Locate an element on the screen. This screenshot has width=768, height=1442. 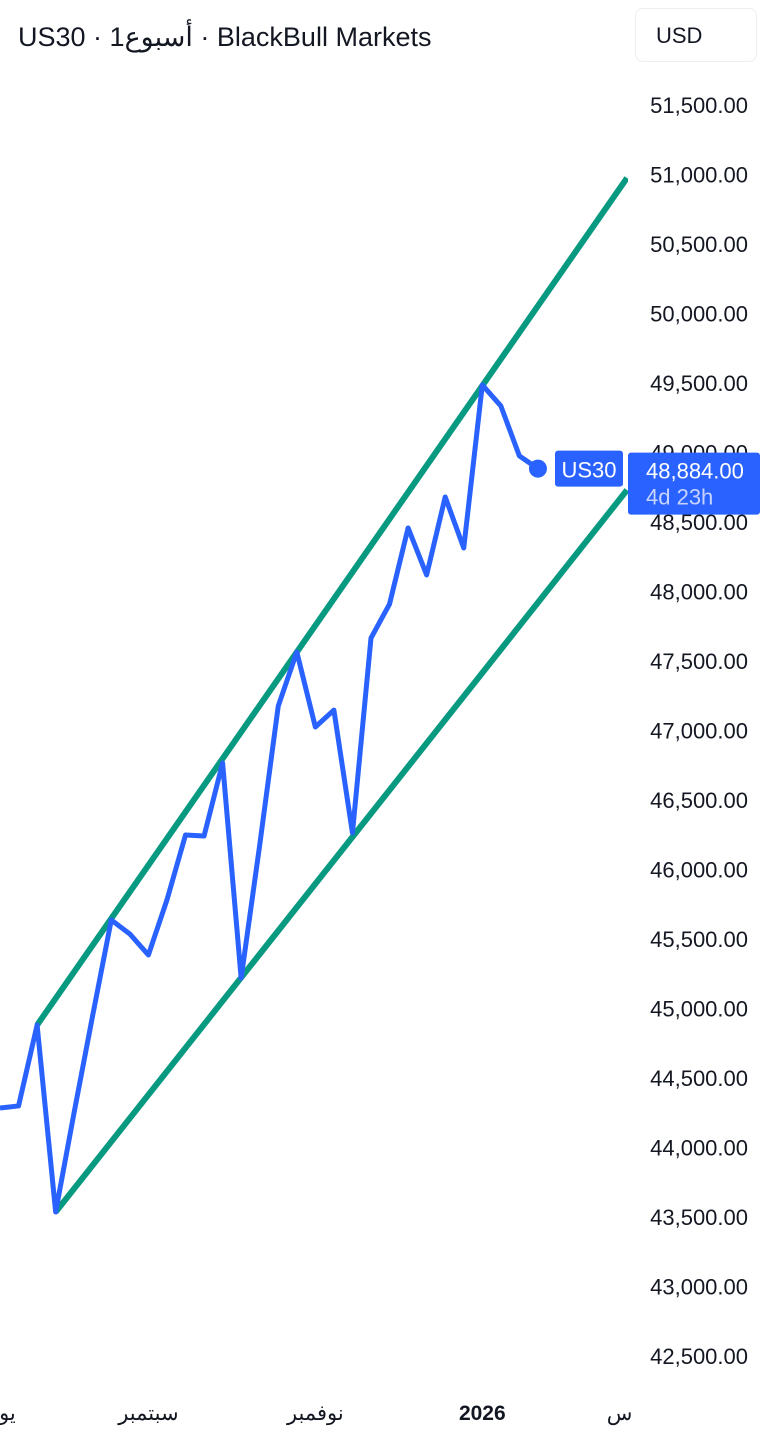
x-tick-label: سبتمبر is located at coordinates (147, 1414).